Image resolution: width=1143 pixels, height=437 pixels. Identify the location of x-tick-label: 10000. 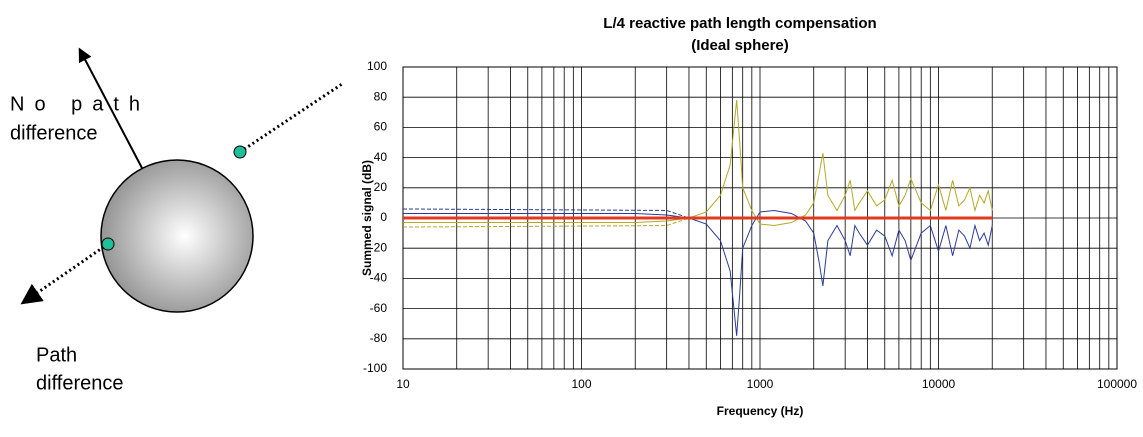
(939, 384).